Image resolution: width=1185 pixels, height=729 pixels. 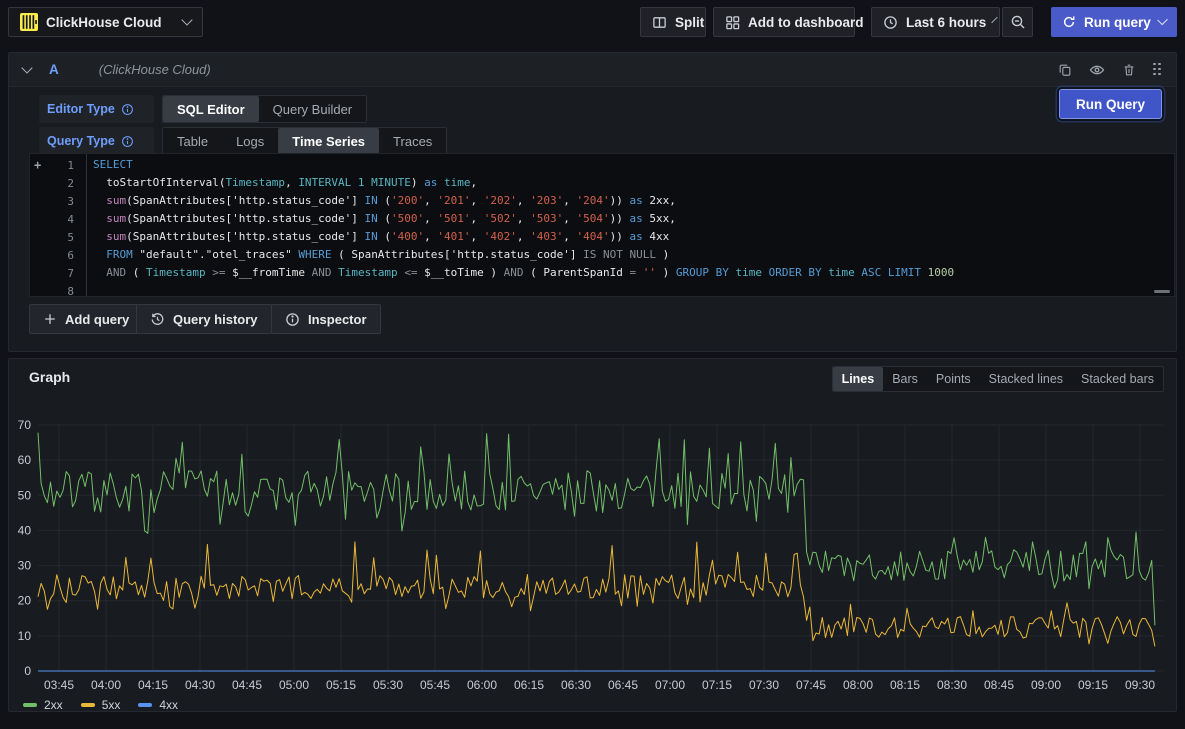 What do you see at coordinates (265, 109) in the screenshot?
I see `editor-type-toggle: SQL Editor Query Builder` at bounding box center [265, 109].